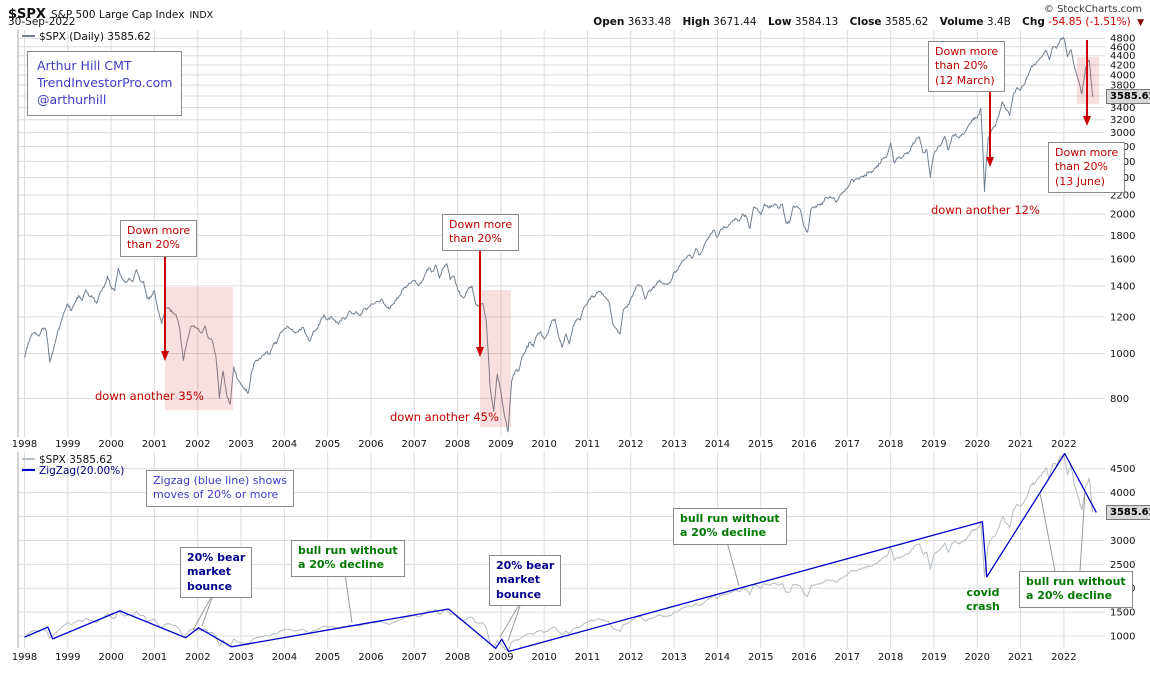  Describe the element at coordinates (1122, 56) in the screenshot. I see `svg-text: 4400` at that location.